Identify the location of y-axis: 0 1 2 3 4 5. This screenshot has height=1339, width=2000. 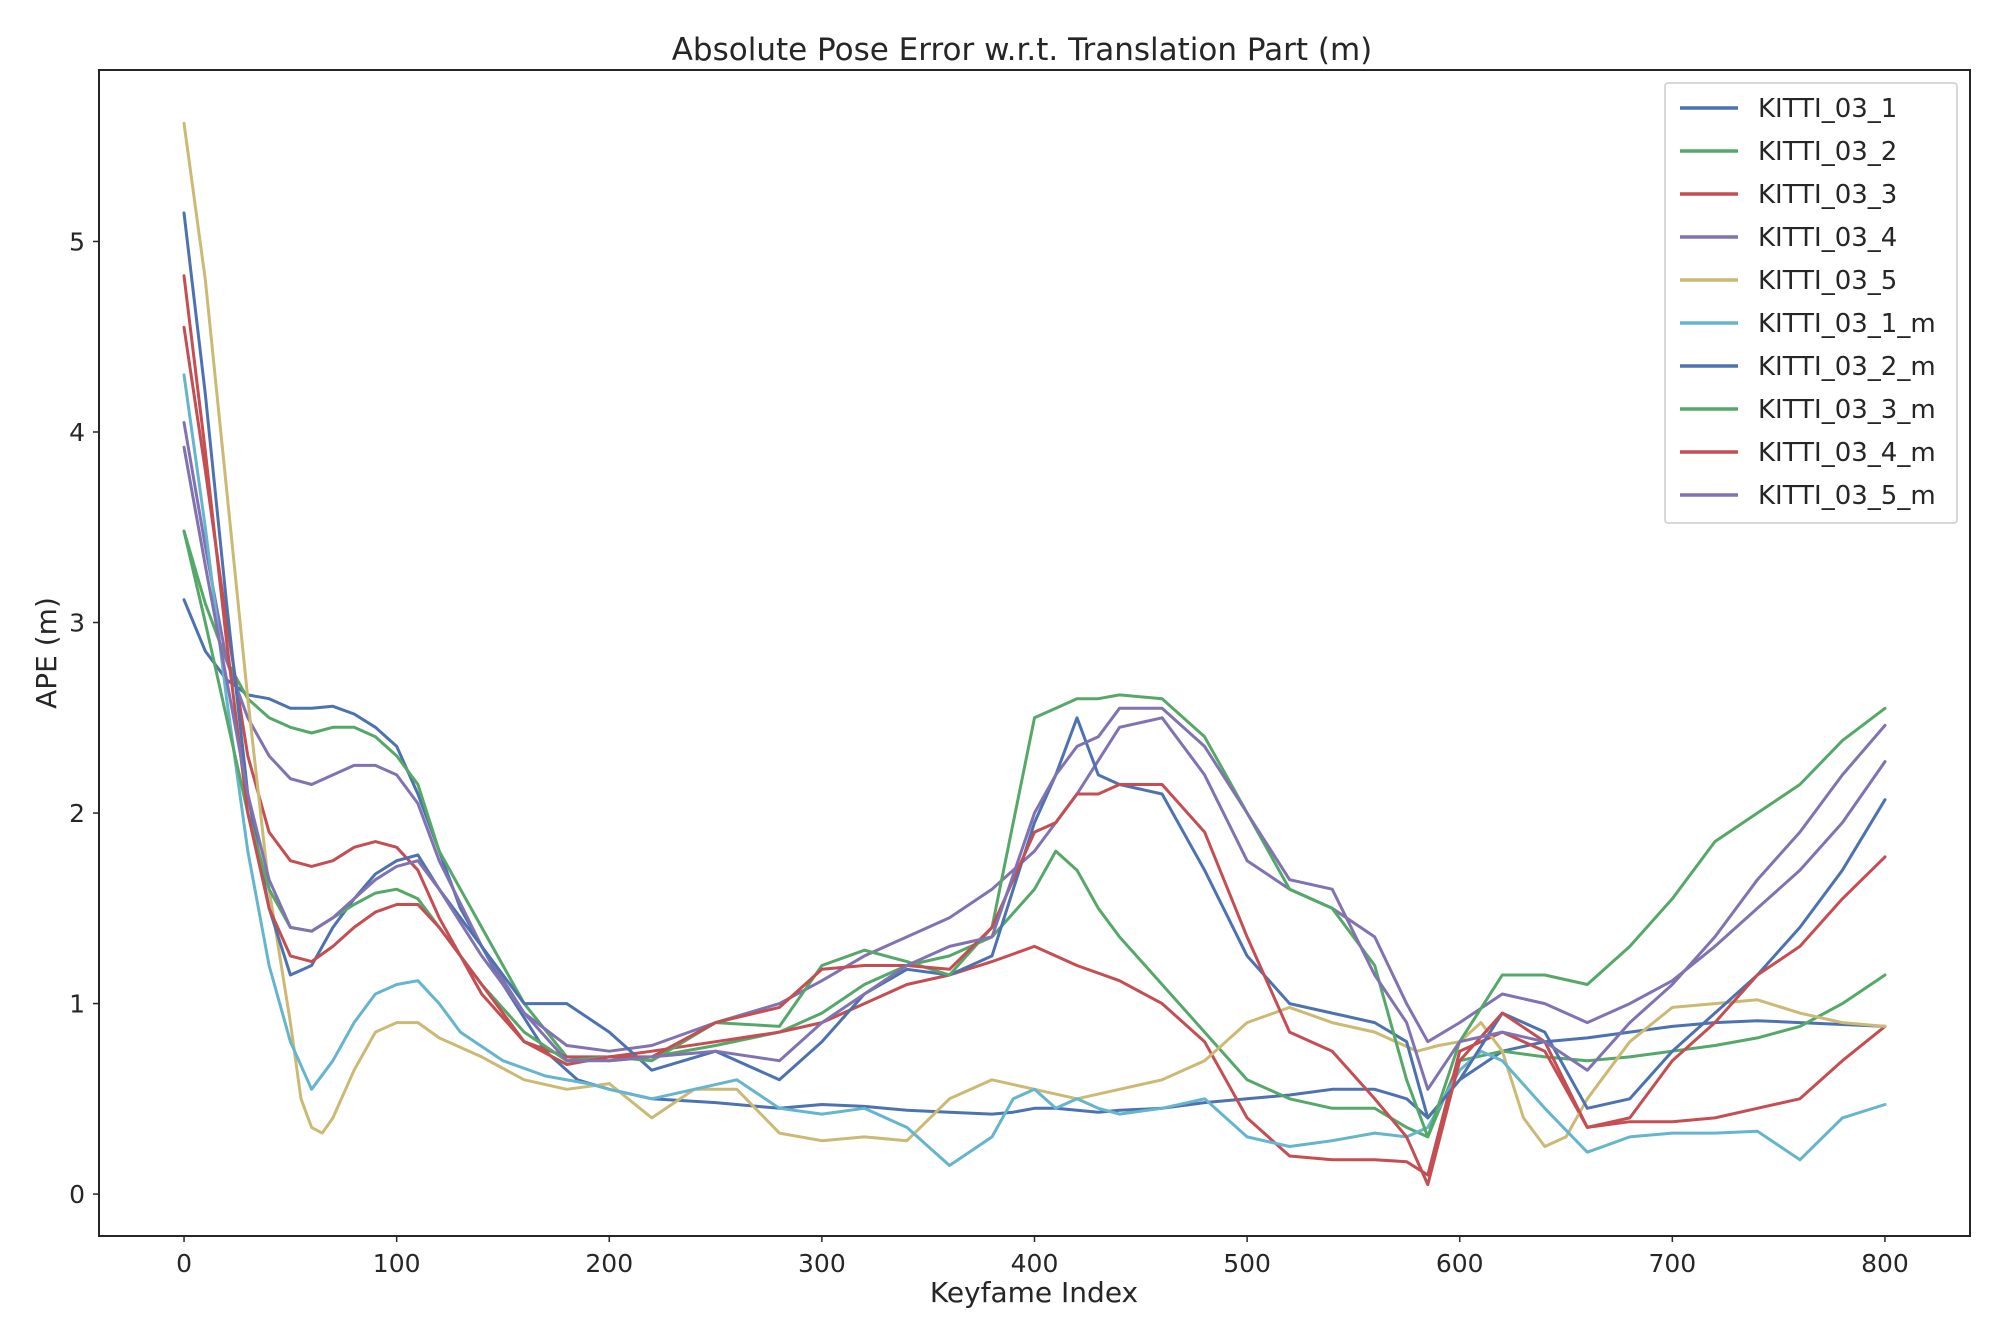
(84, 718).